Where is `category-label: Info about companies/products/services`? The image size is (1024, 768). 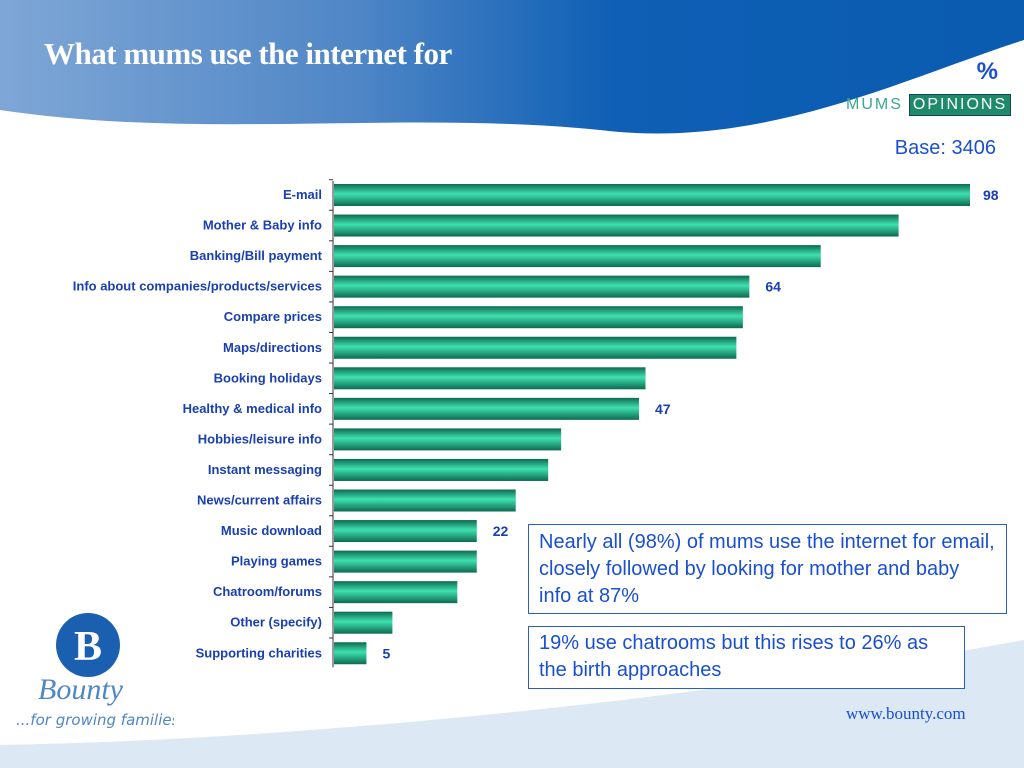
category-label: Info about companies/products/services is located at coordinates (197, 286).